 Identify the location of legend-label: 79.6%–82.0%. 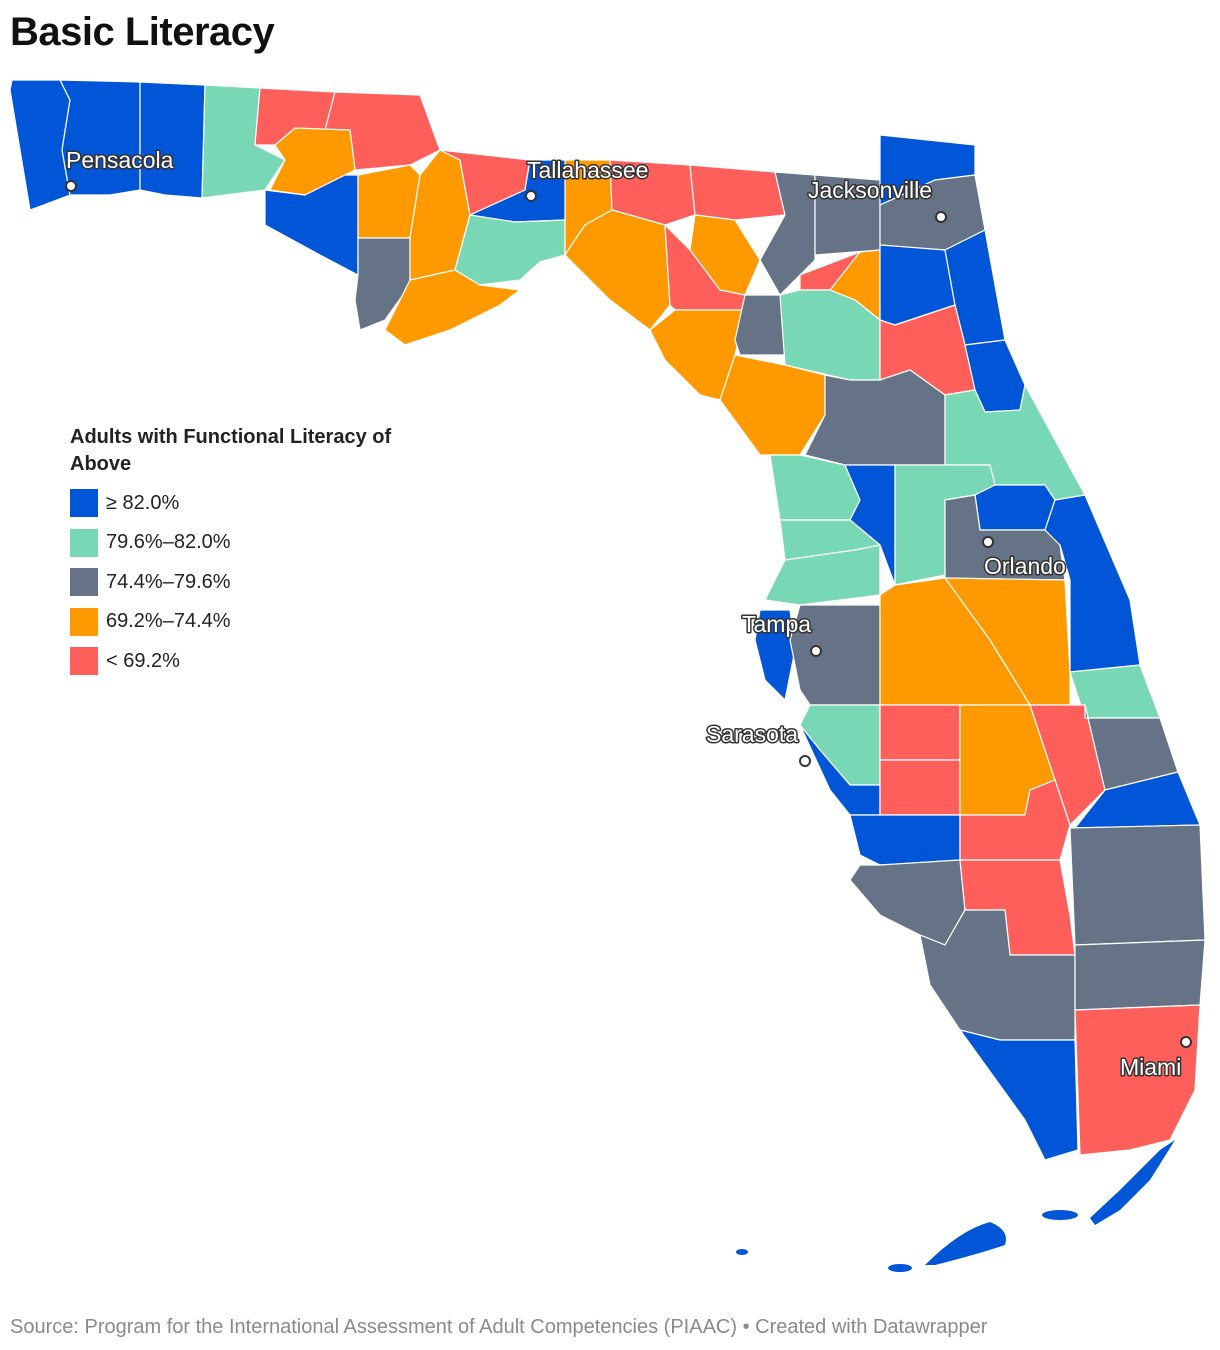
(168, 542).